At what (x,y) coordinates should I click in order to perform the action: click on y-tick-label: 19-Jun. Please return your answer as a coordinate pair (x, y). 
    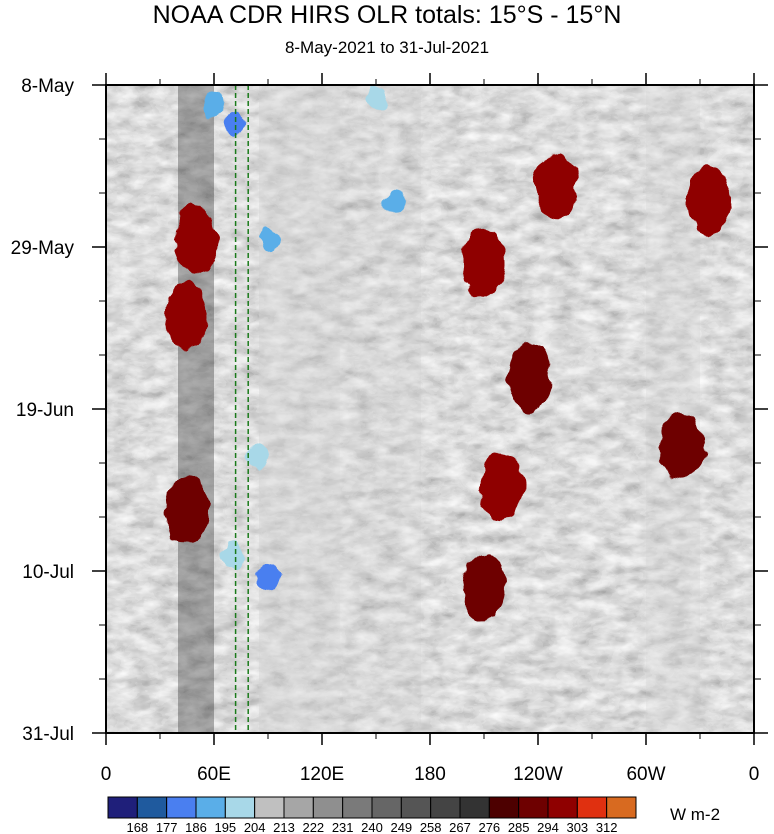
    Looking at the image, I should click on (45, 410).